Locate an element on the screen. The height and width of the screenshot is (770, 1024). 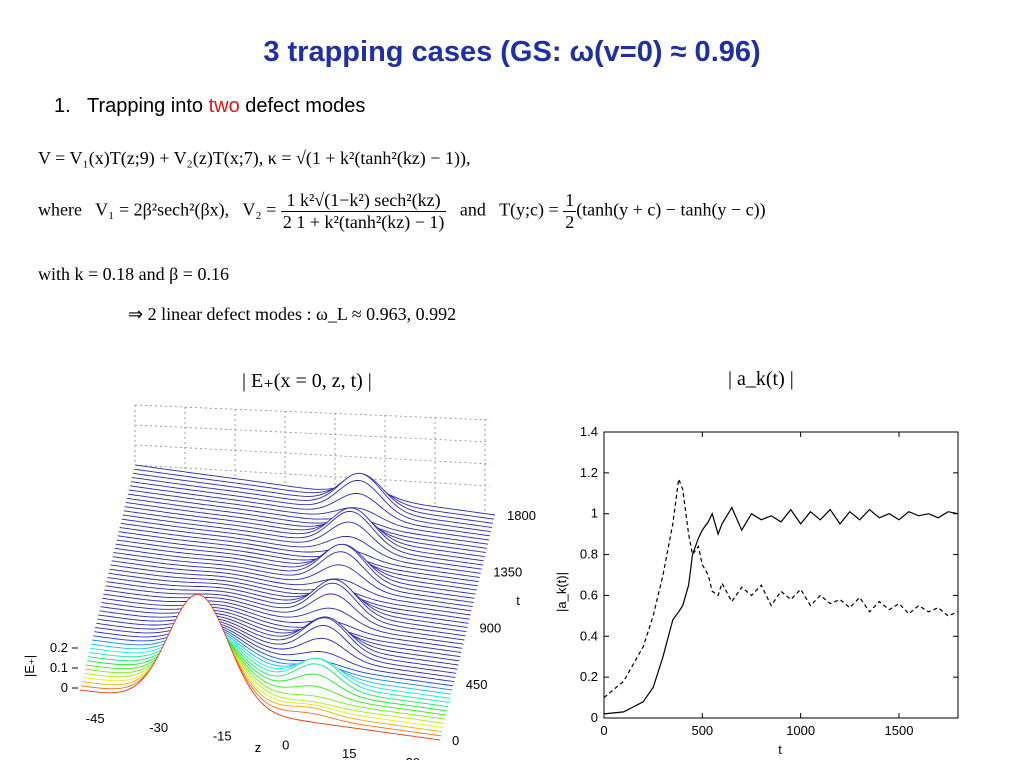
x-tick-label: 0 is located at coordinates (603, 730).